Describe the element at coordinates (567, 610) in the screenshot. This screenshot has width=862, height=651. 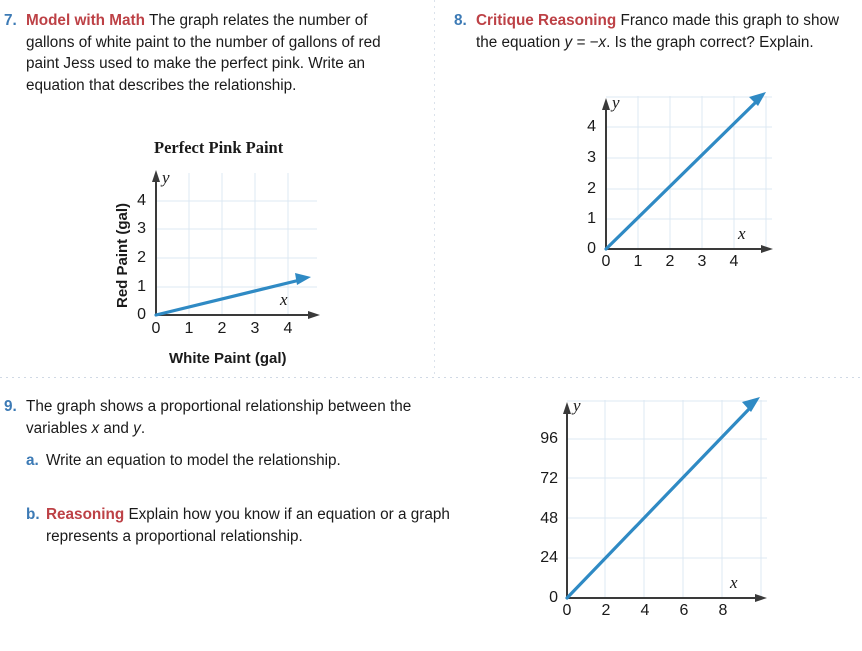
I see `chart-3-xtick-0: 0` at that location.